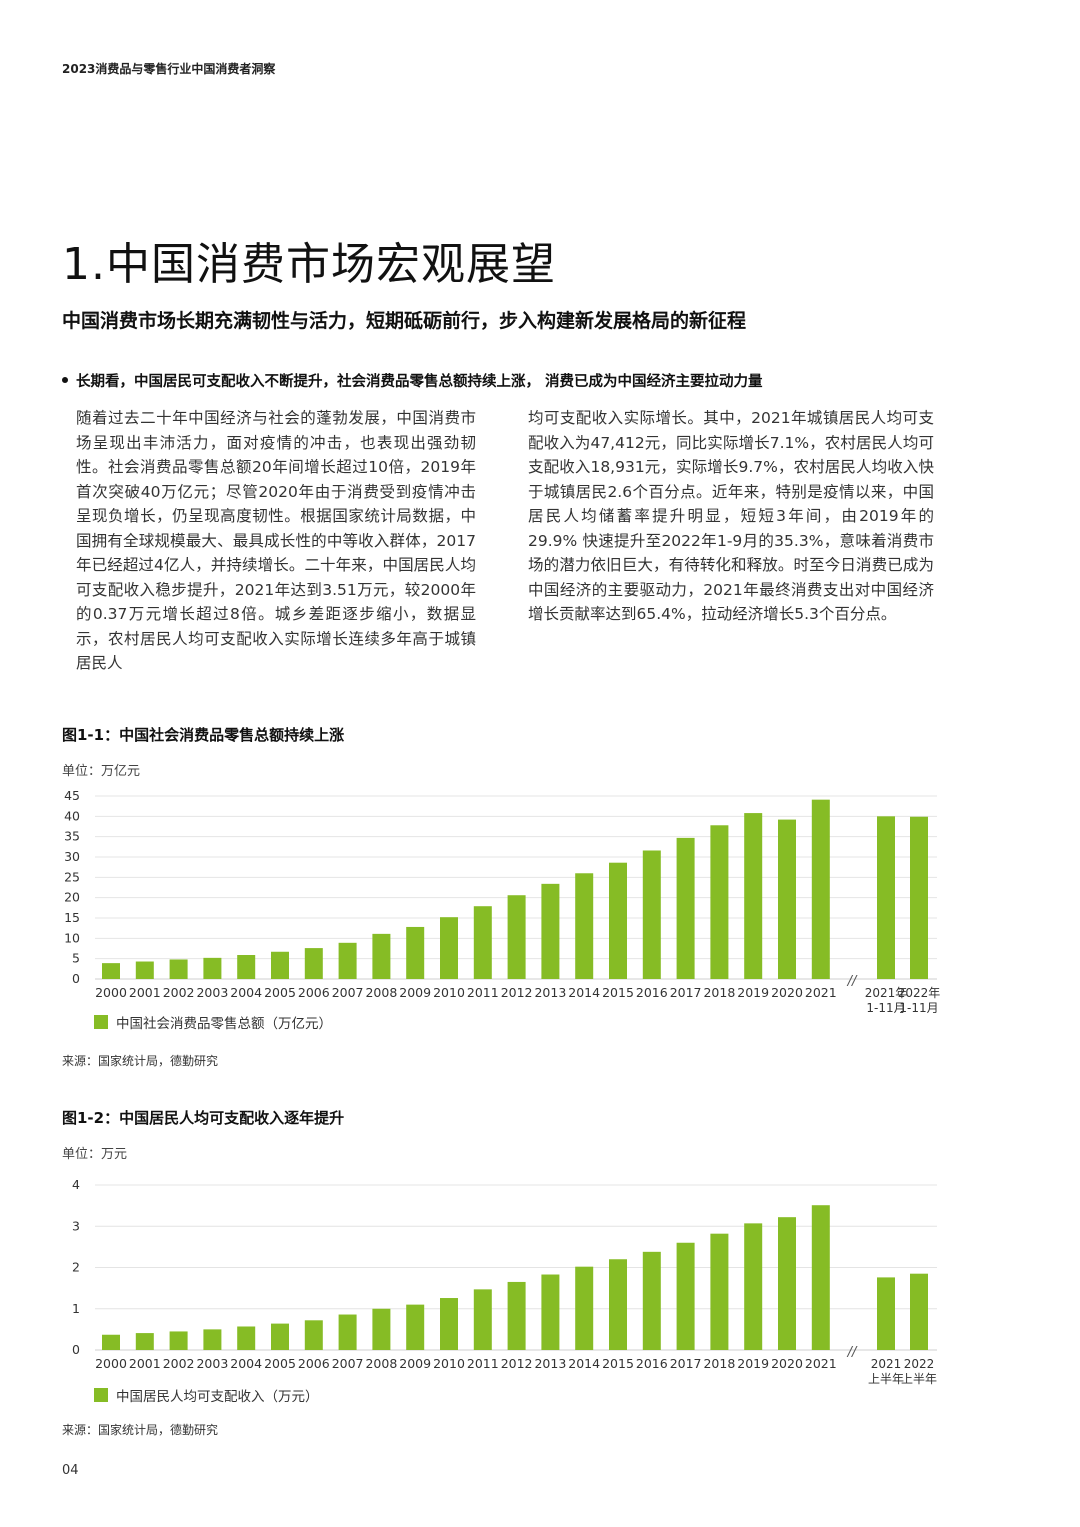 This screenshot has height=1527, width=1080. What do you see at coordinates (140, 1430) in the screenshot?
I see `figure-1-2-source: 来源：国家统计局，德勤研究` at bounding box center [140, 1430].